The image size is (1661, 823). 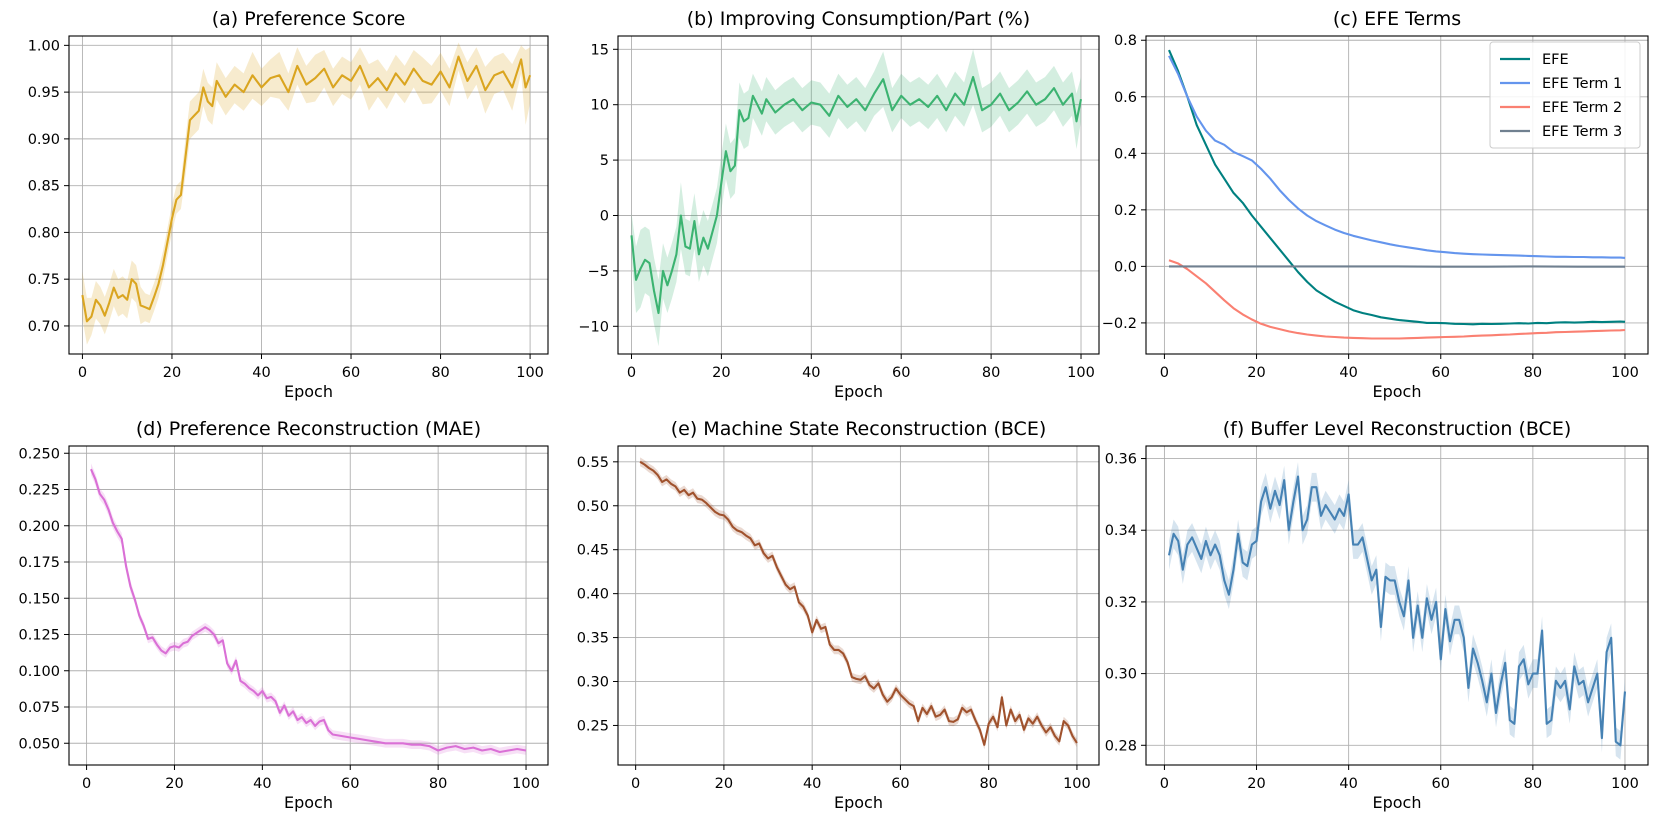 I want to click on y-tick-label: 0.50, so click(x=593, y=507).